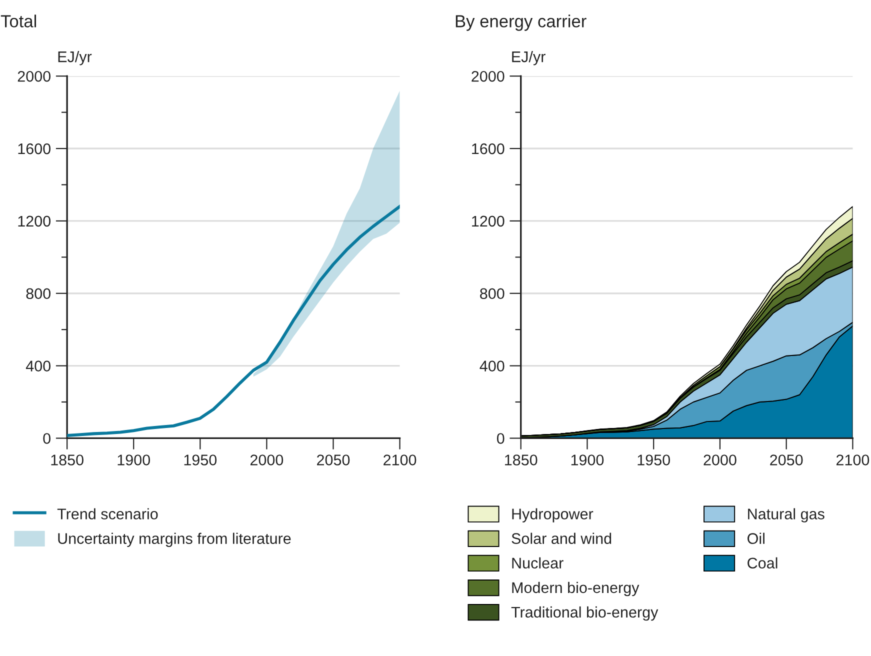 Image resolution: width=871 pixels, height=656 pixels. Describe the element at coordinates (521, 22) in the screenshot. I see `chart-title: By energy carrier` at that location.